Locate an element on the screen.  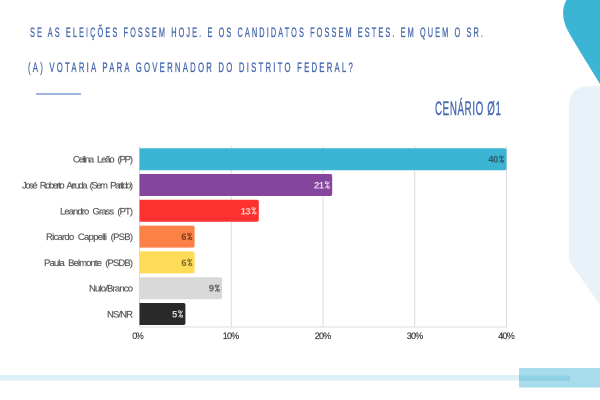
svg-text: 5 is located at coordinates (175, 315).